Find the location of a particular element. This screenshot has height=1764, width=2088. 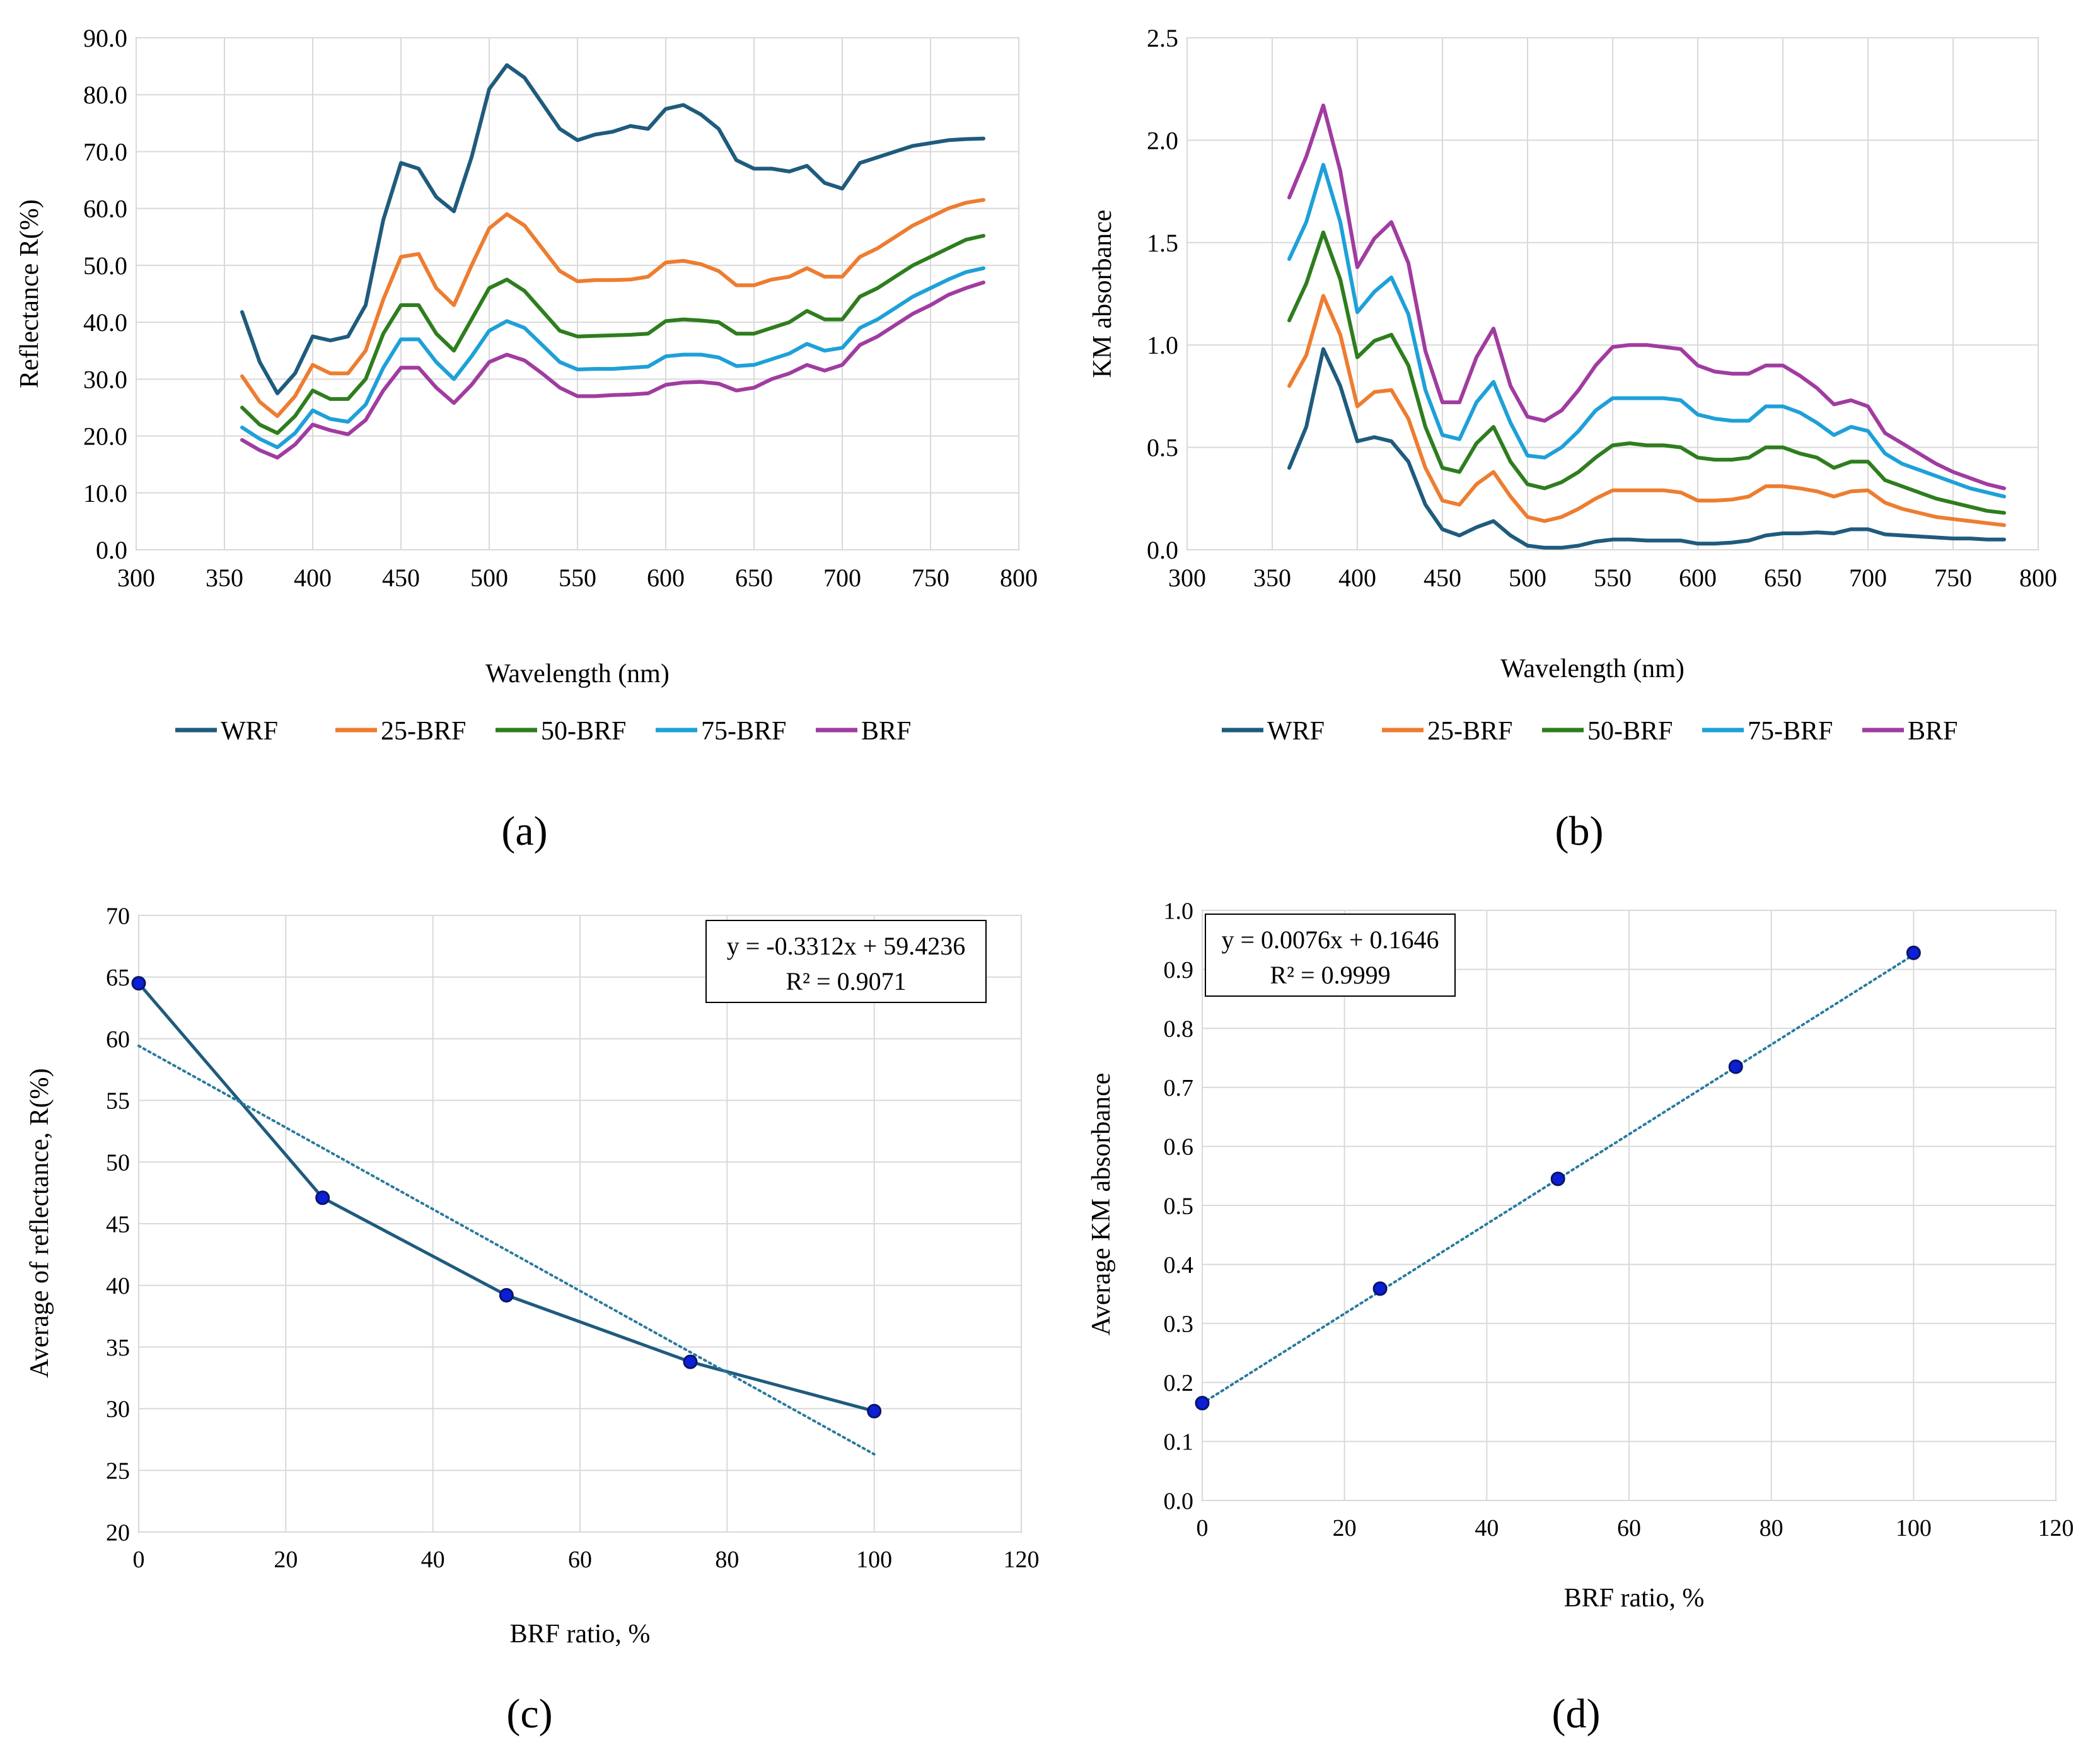

series-line-75-brf-b is located at coordinates (1647, 331).